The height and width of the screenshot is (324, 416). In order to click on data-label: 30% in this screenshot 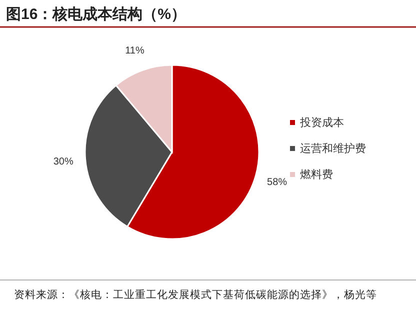, I will do `click(63, 162)`.